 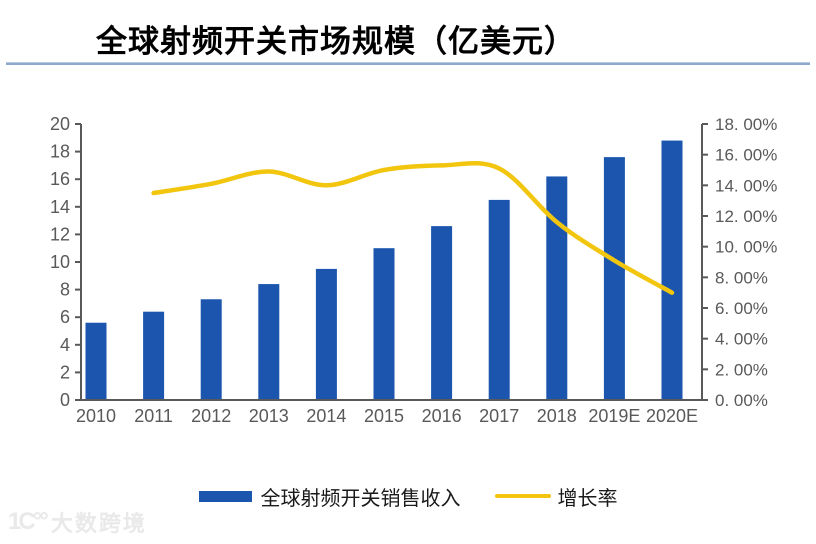 I want to click on left-axis-tick-label: 6, so click(x=65, y=317).